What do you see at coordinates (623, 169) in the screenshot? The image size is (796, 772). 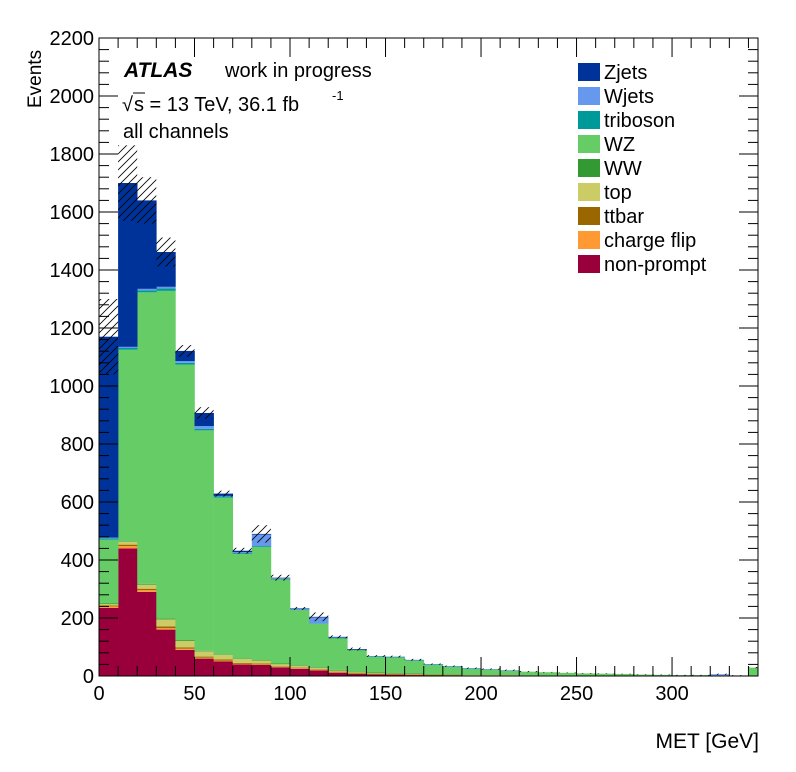 I see `legend-label-WW: WW` at bounding box center [623, 169].